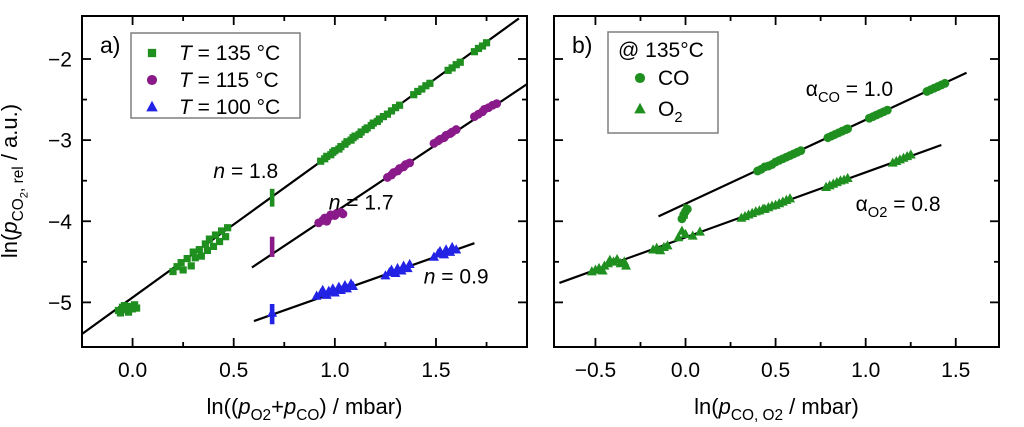  I want to click on y-axis-label: ln(pCO2, rel / a.u.), so click(15, 181).